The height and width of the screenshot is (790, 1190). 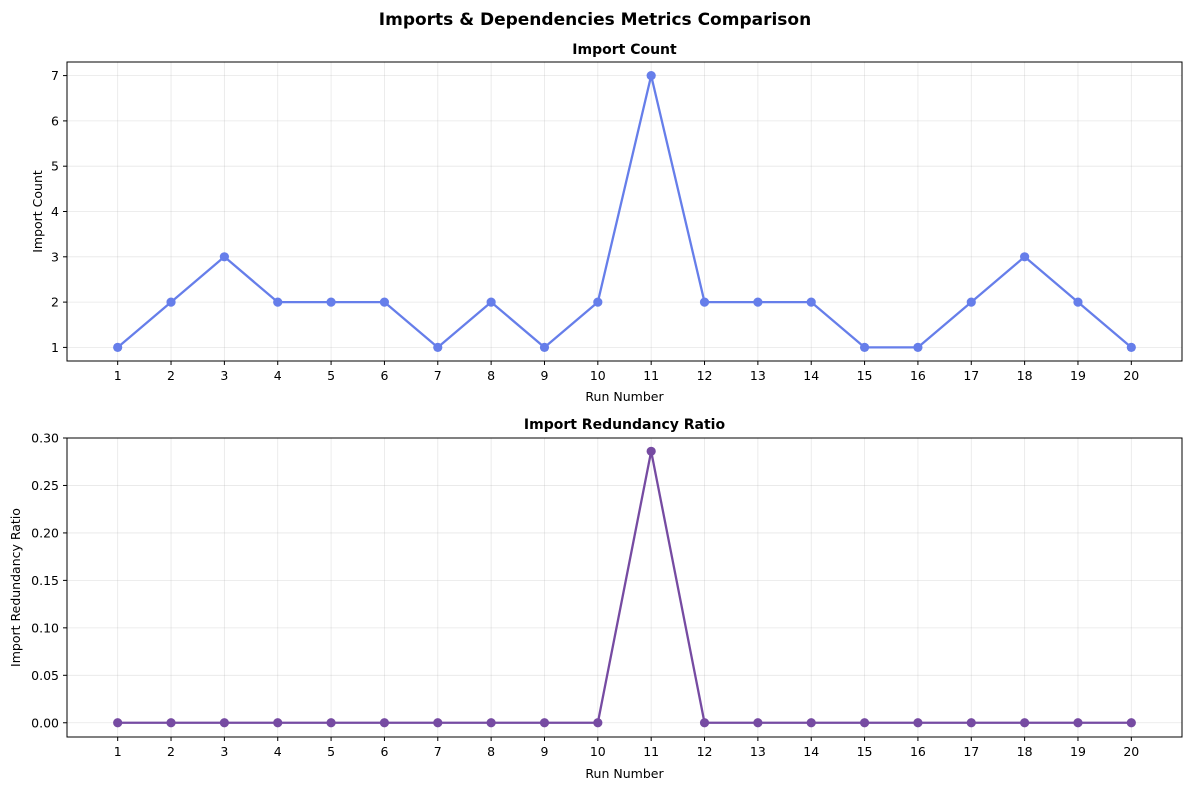 What do you see at coordinates (45, 627) in the screenshot?
I see `y-tick-label: 0.10` at bounding box center [45, 627].